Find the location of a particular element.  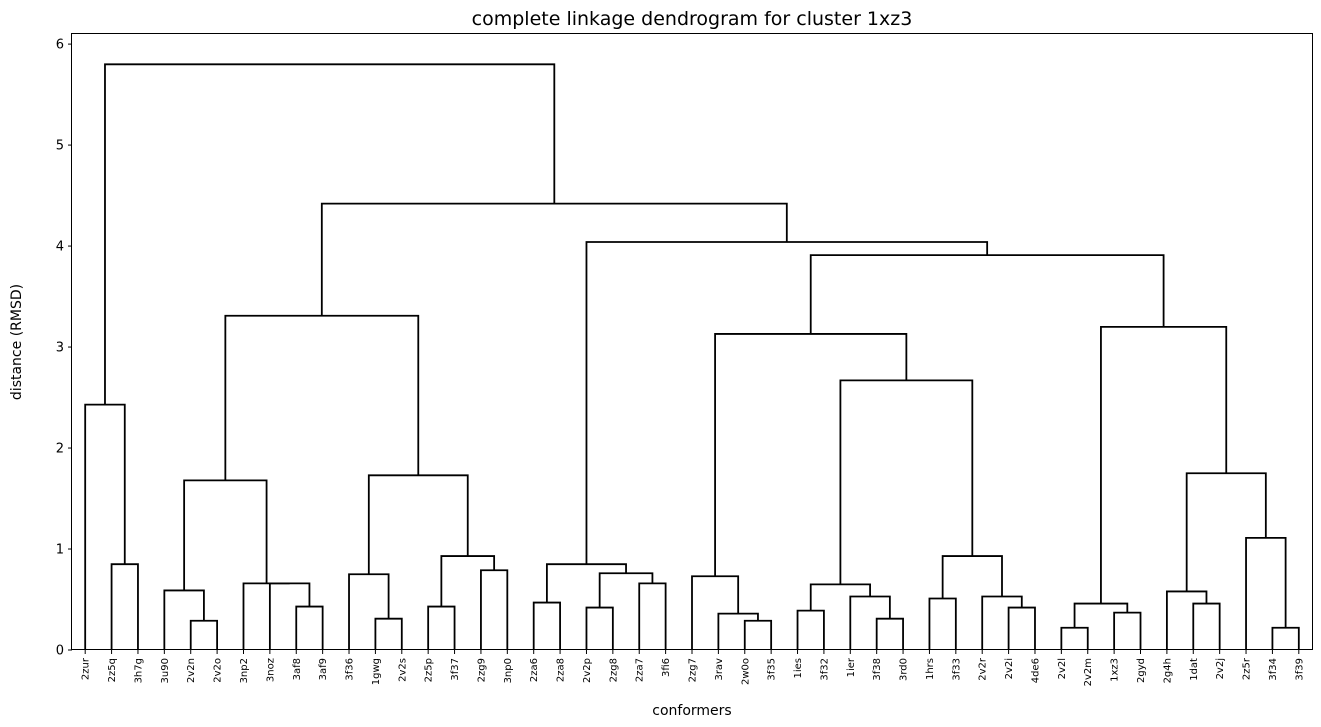

leaf-label: 2v2s is located at coordinates (402, 670).